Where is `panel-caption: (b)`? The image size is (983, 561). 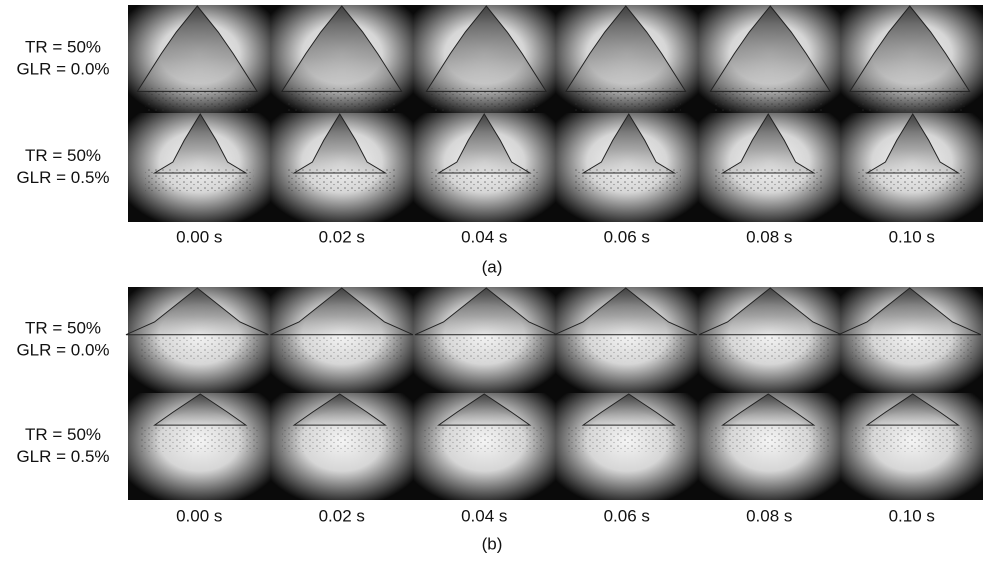
panel-caption: (b) is located at coordinates (492, 543).